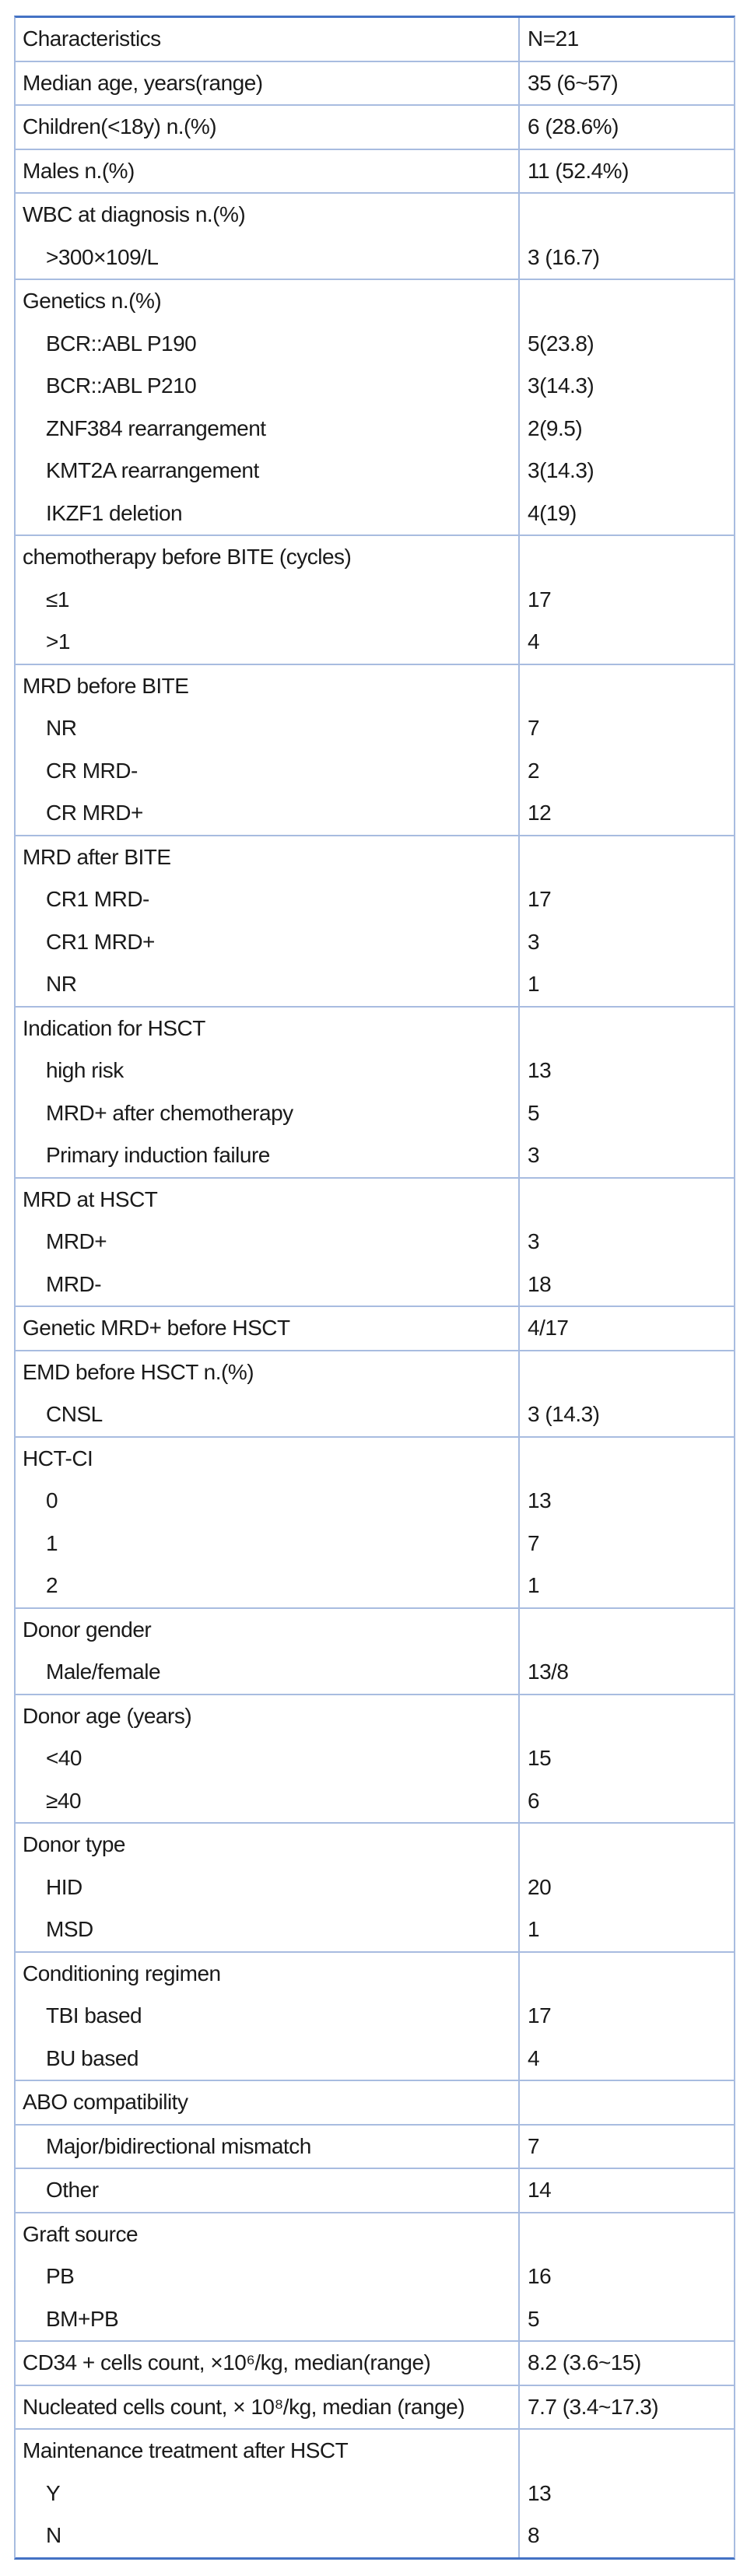  Describe the element at coordinates (375, 1028) in the screenshot. I see `table-row: Indication for HSCT` at that location.